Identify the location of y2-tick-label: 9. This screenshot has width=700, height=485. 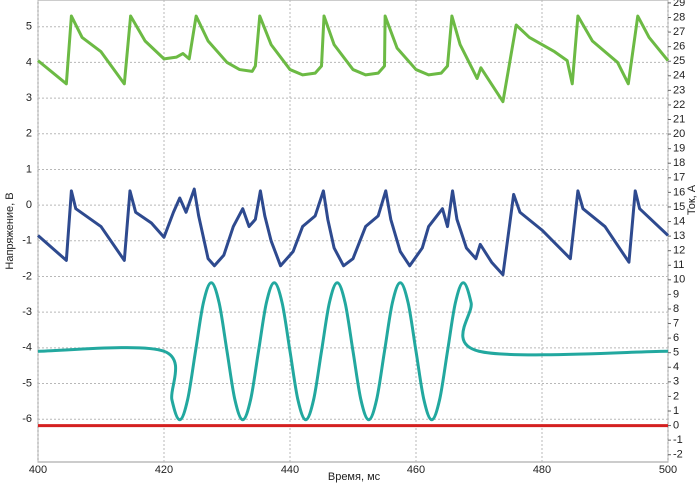
(676, 294).